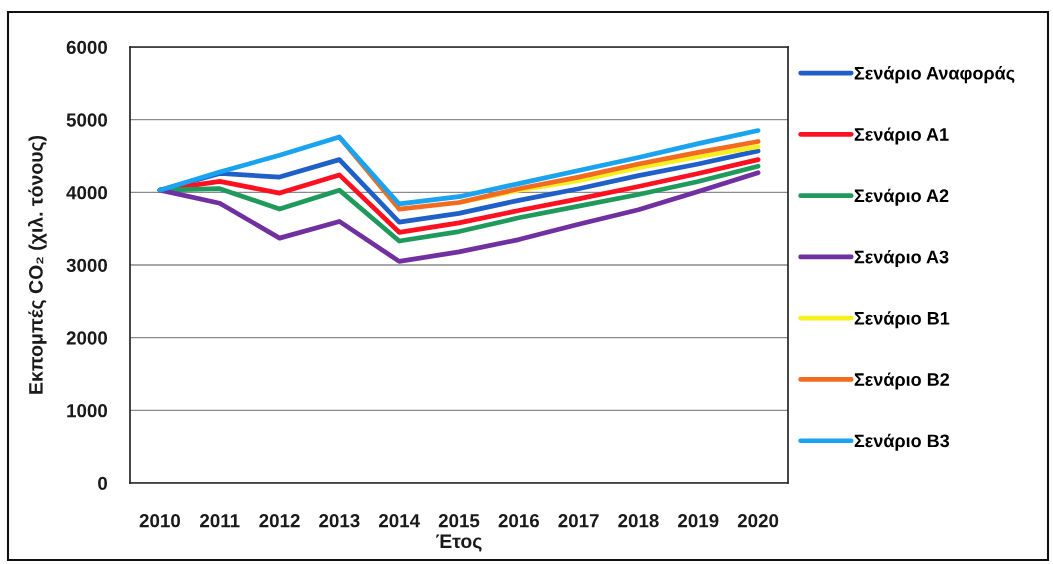 This screenshot has height=564, width=1053. What do you see at coordinates (901, 136) in the screenshot?
I see `legend-label: Σενάριο Α1` at bounding box center [901, 136].